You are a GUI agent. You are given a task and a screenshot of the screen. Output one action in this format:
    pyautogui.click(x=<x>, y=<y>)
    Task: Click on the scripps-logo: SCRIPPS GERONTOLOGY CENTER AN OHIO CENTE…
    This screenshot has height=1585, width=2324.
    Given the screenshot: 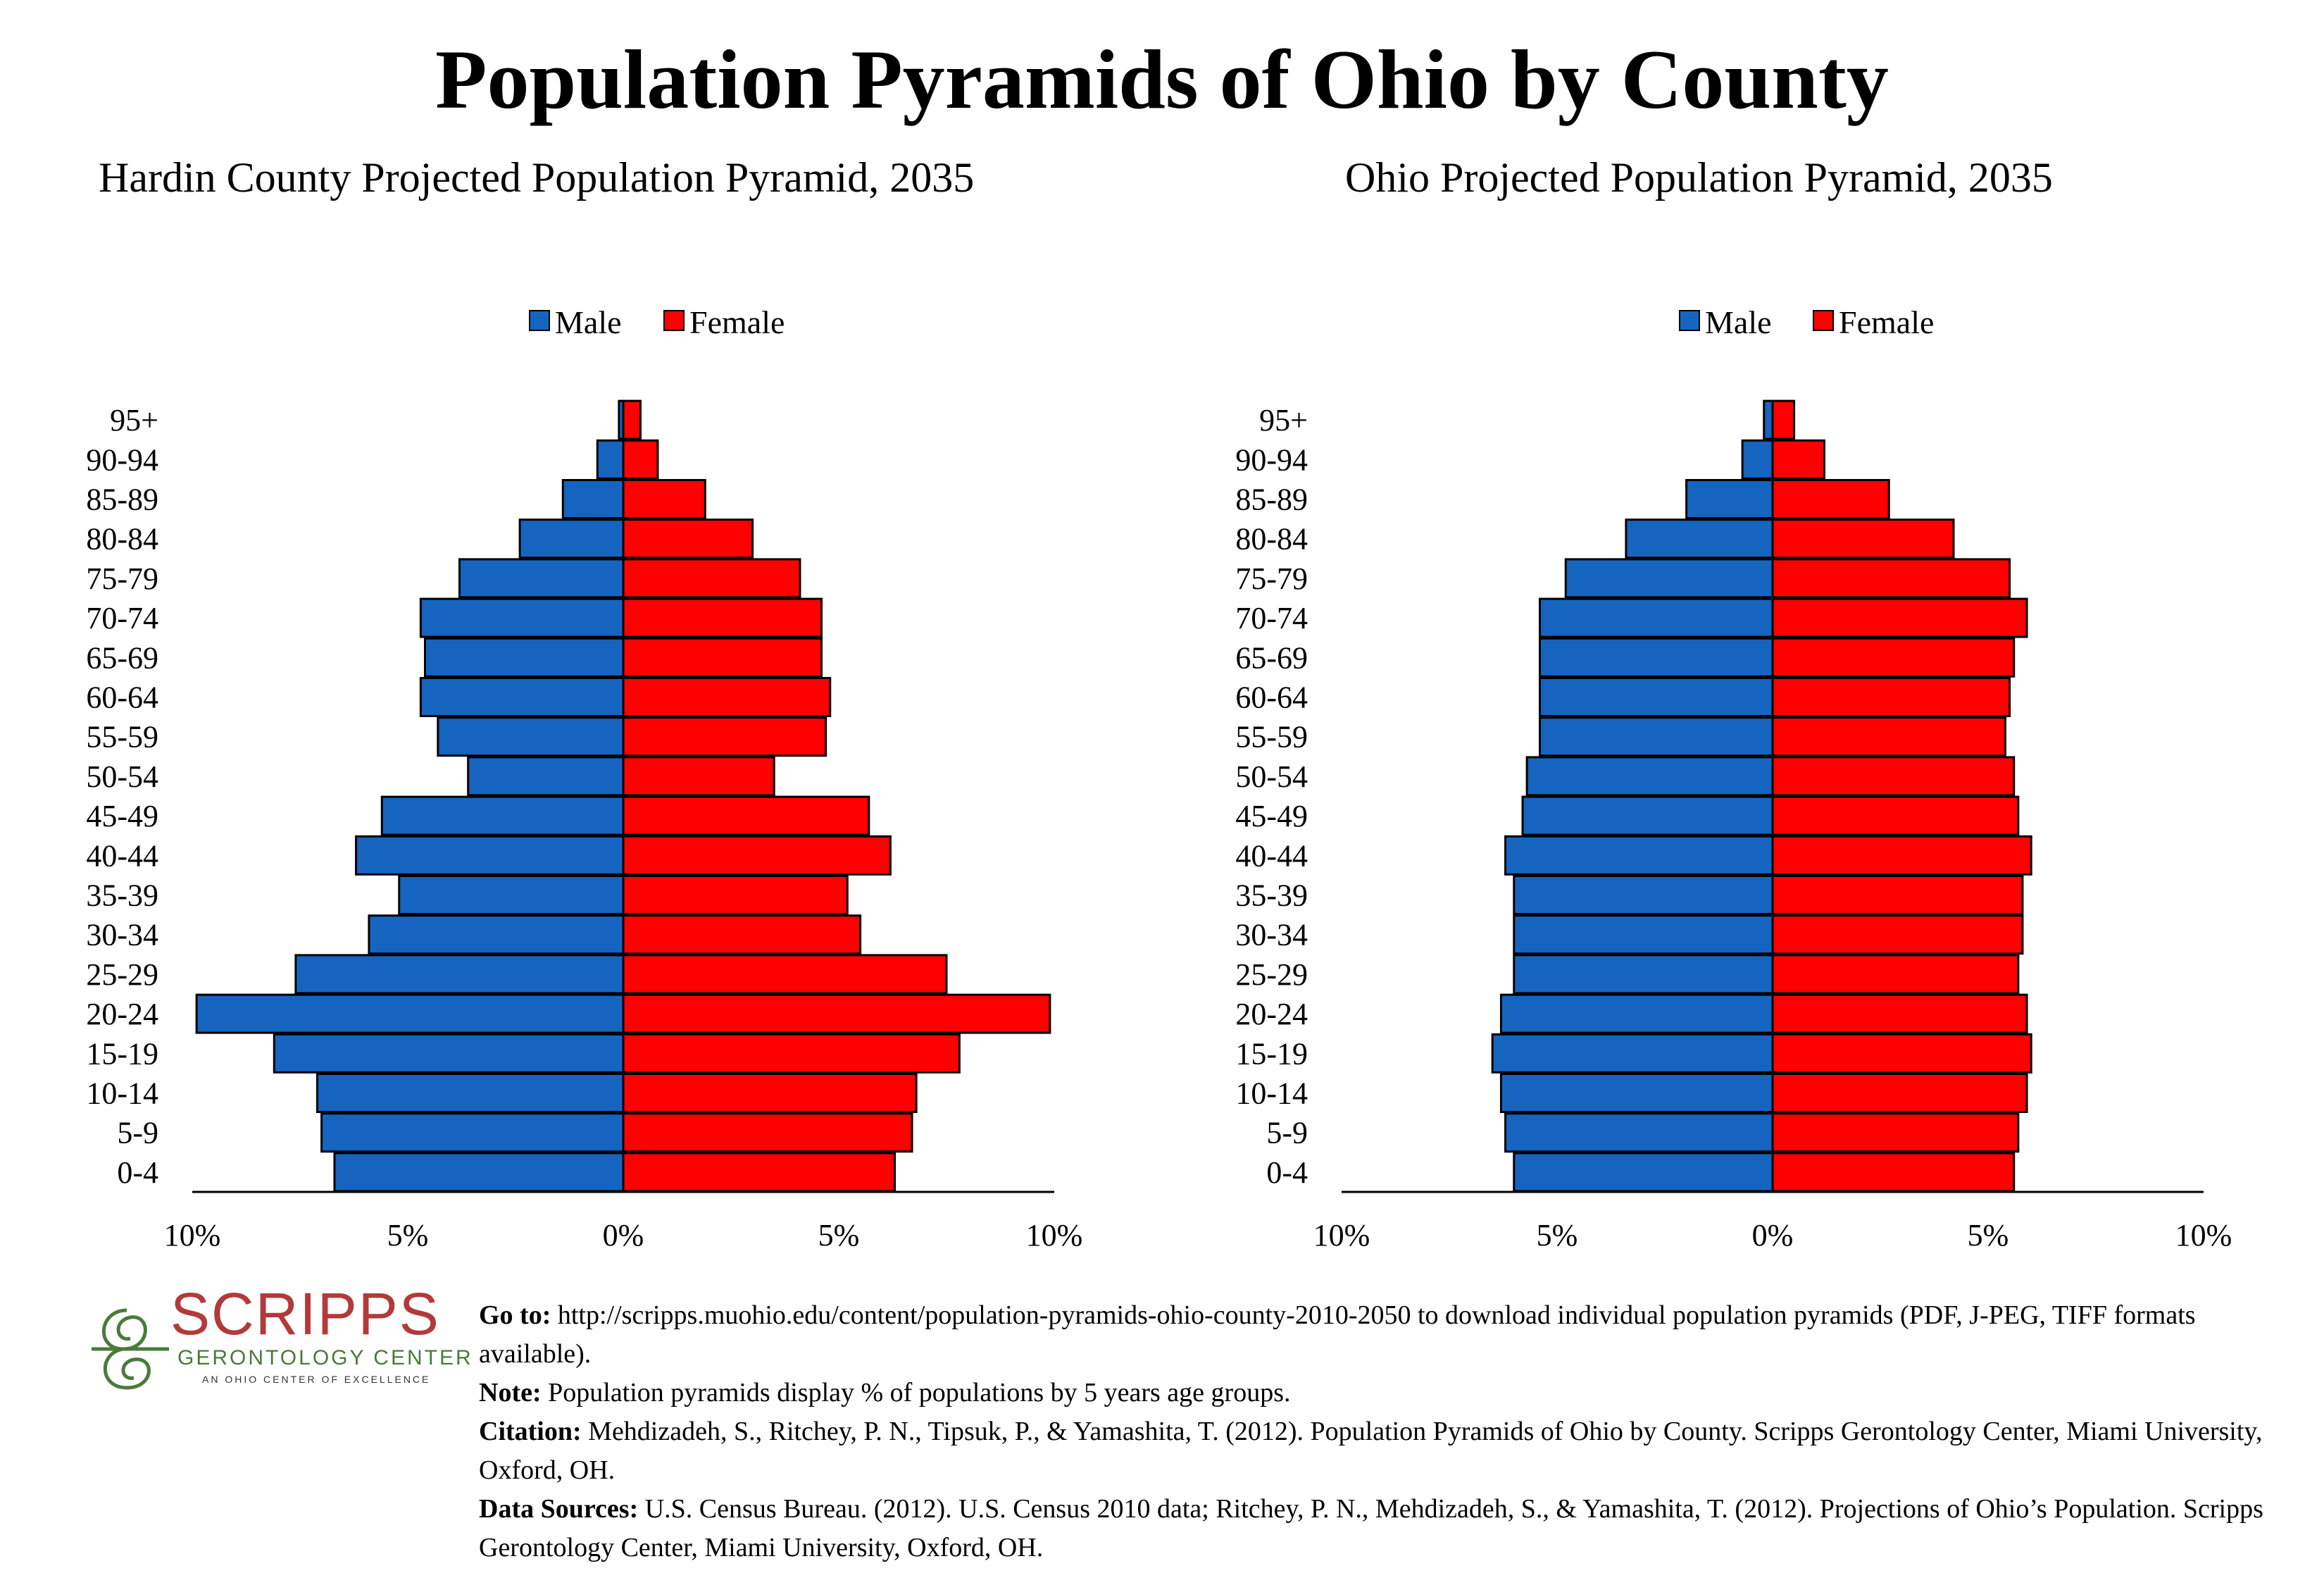 What is the action you would take?
    pyautogui.click(x=321, y=1335)
    